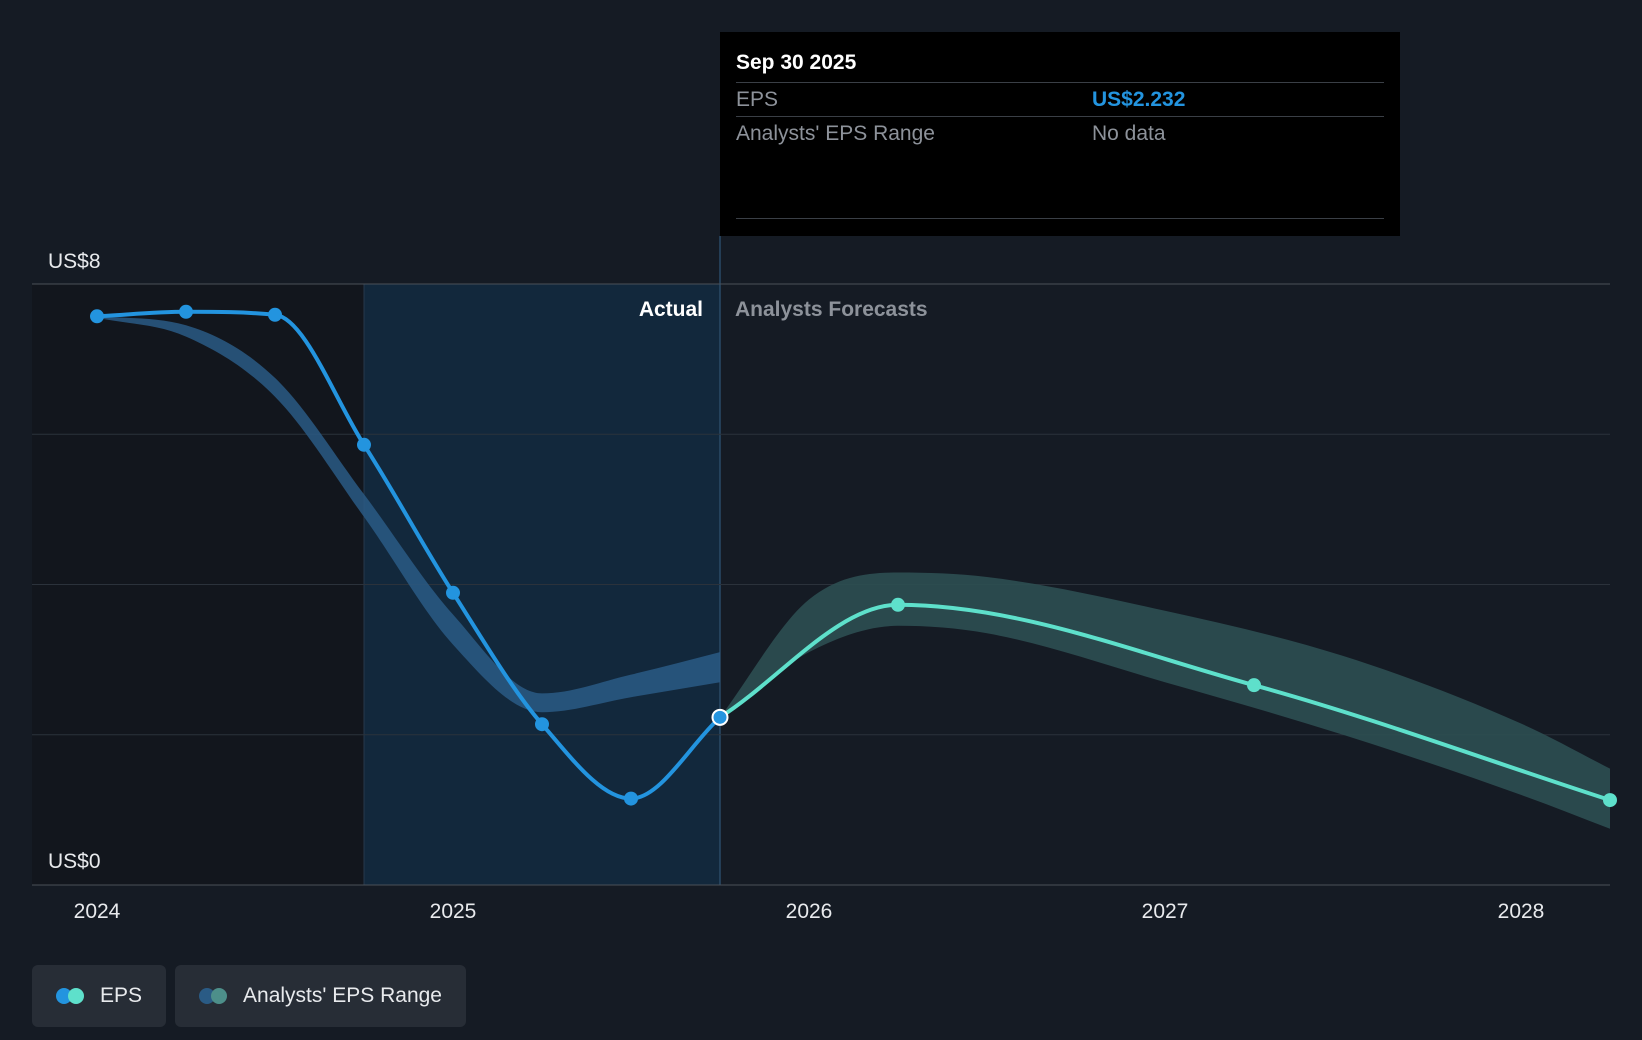  I want to click on legend-eps-dot-forecast, so click(76, 996).